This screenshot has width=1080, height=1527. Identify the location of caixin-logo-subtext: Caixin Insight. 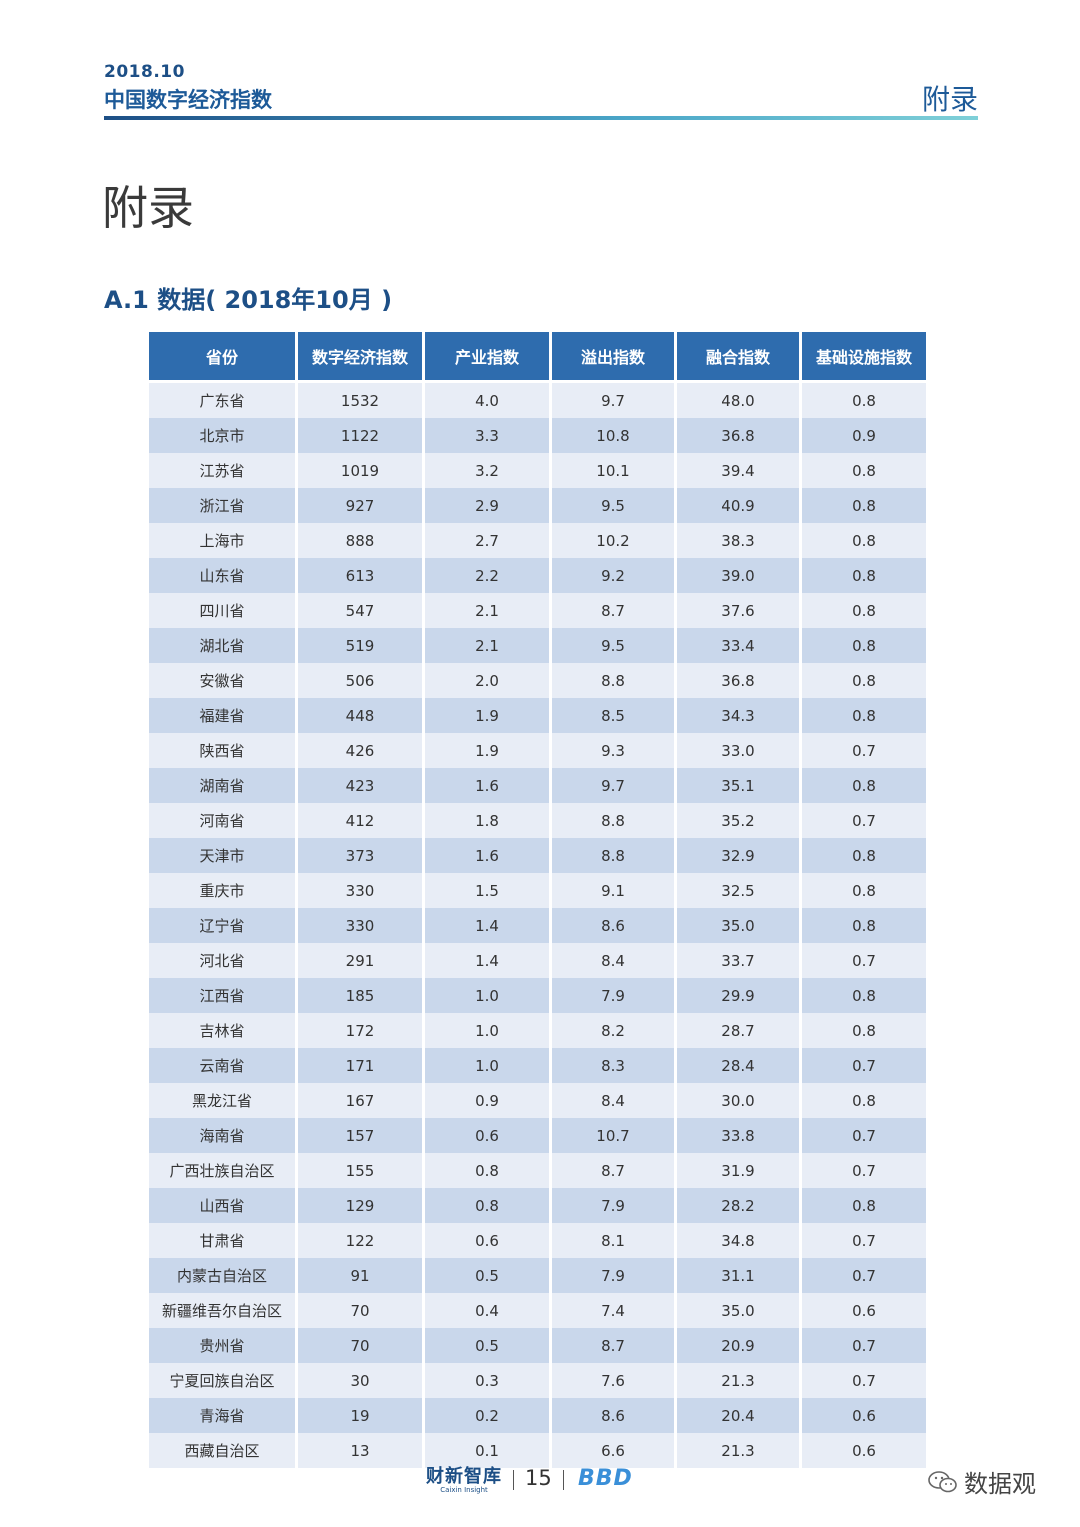
(464, 1490).